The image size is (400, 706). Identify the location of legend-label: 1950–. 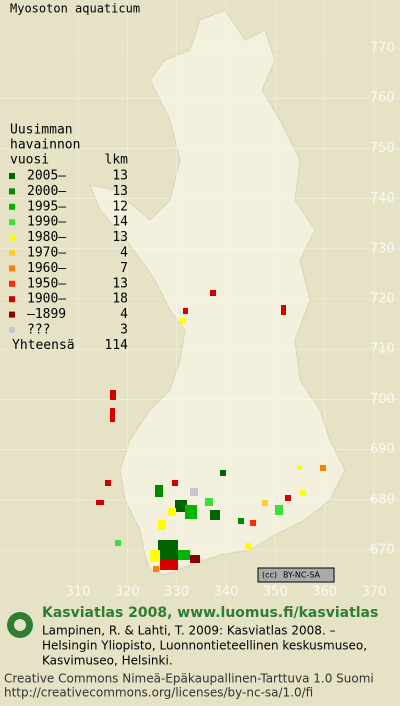
(46, 283).